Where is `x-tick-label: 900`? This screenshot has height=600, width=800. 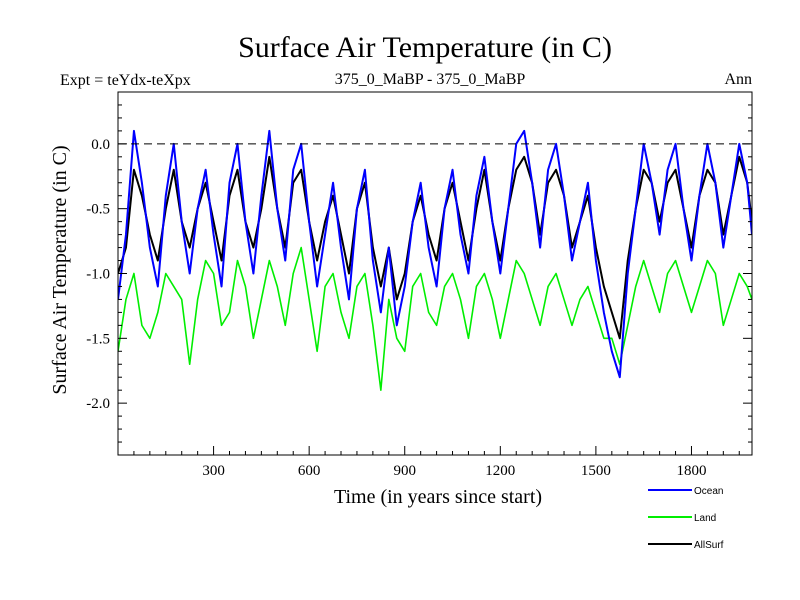
x-tick-label: 900 is located at coordinates (404, 471).